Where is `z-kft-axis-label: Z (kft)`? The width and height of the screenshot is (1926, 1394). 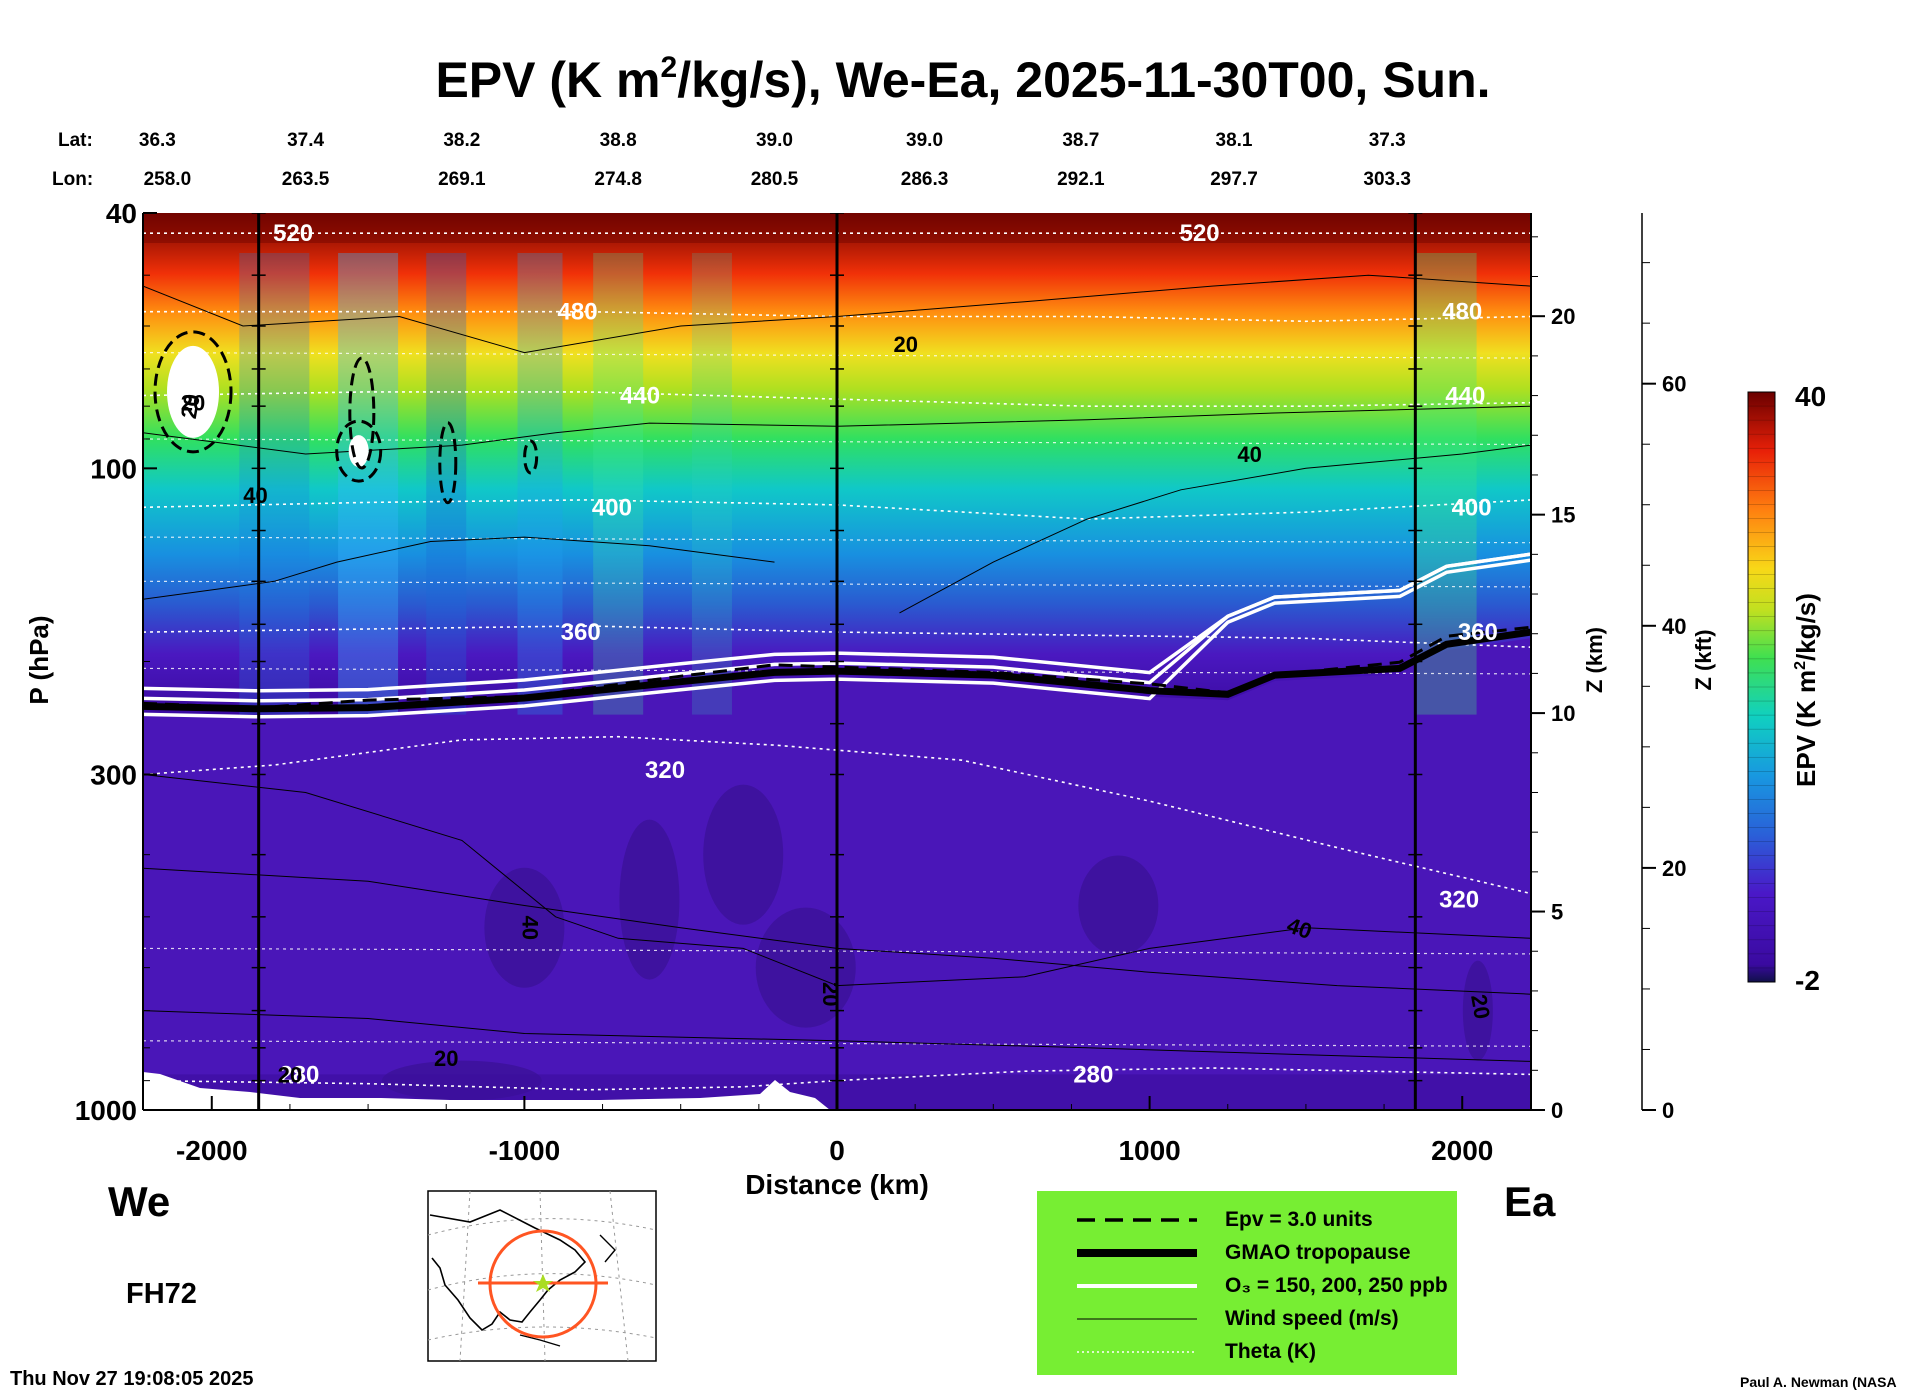 z-kft-axis-label: Z (kft) is located at coordinates (1703, 659).